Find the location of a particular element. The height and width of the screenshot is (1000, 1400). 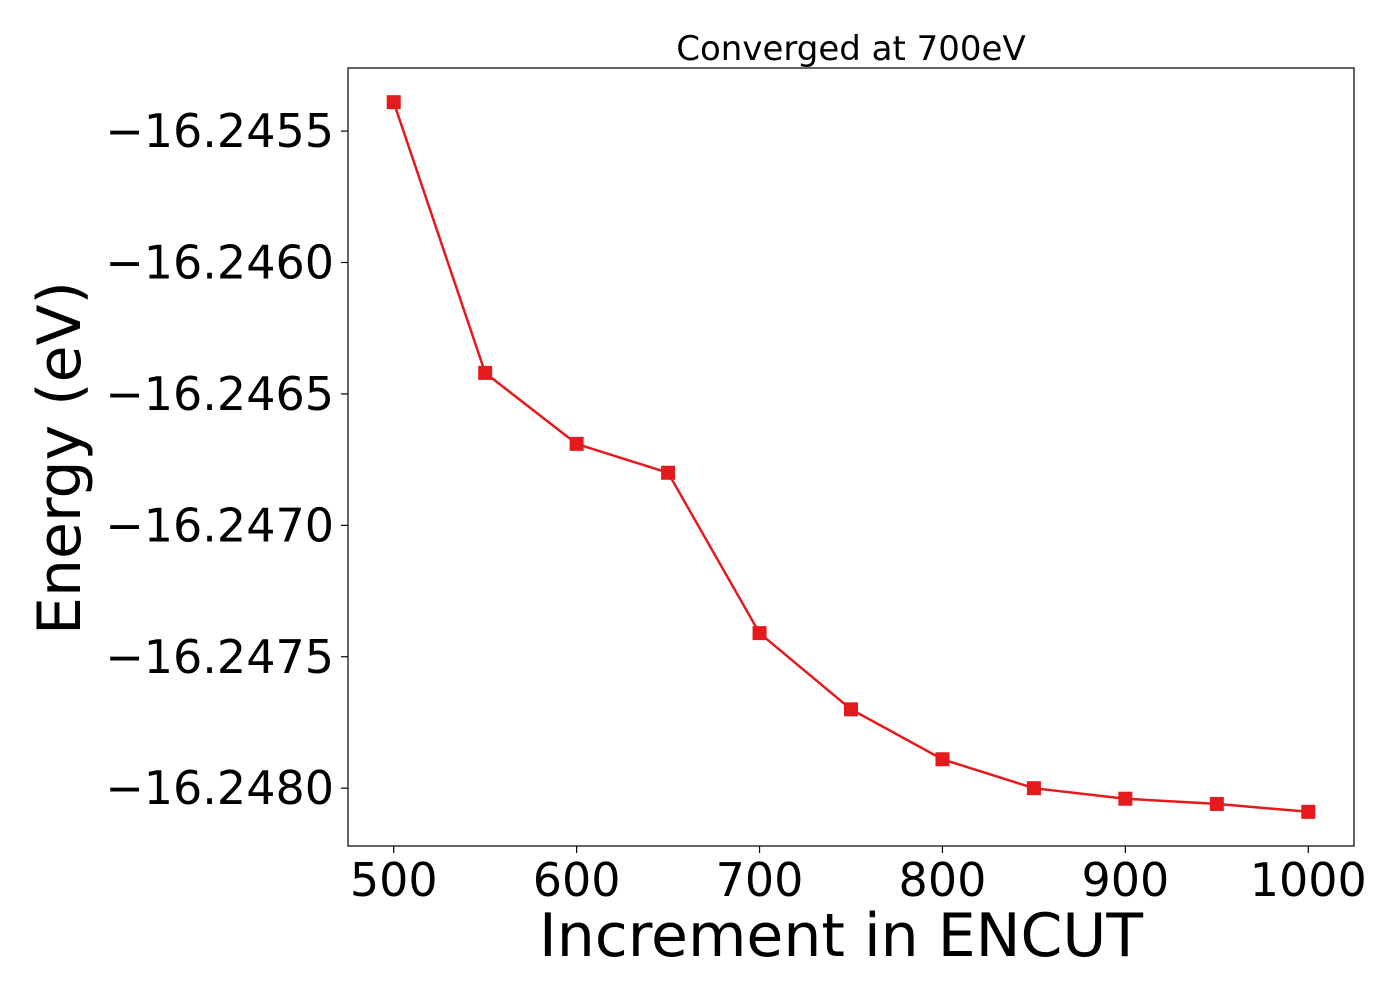

x-tick-label: 700 is located at coordinates (760, 880).